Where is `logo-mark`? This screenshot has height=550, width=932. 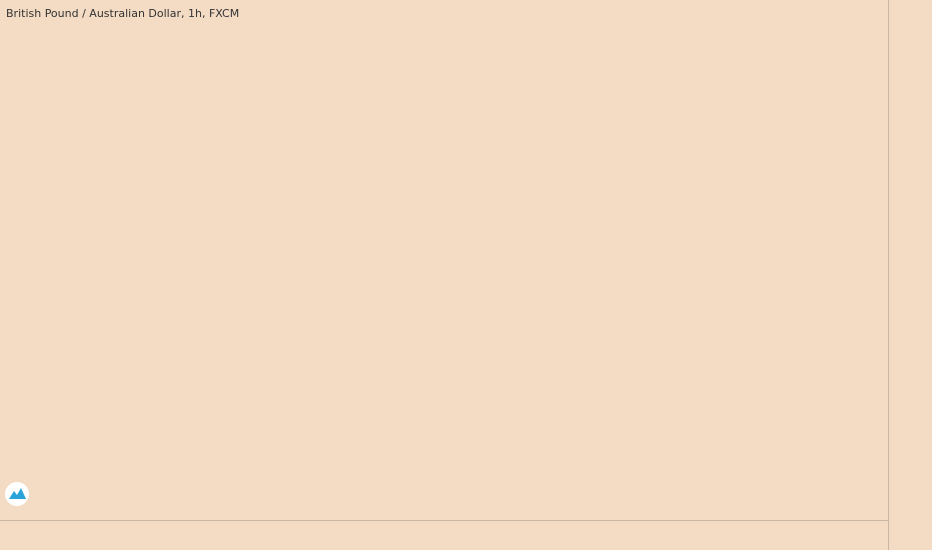
logo-mark is located at coordinates (17, 493).